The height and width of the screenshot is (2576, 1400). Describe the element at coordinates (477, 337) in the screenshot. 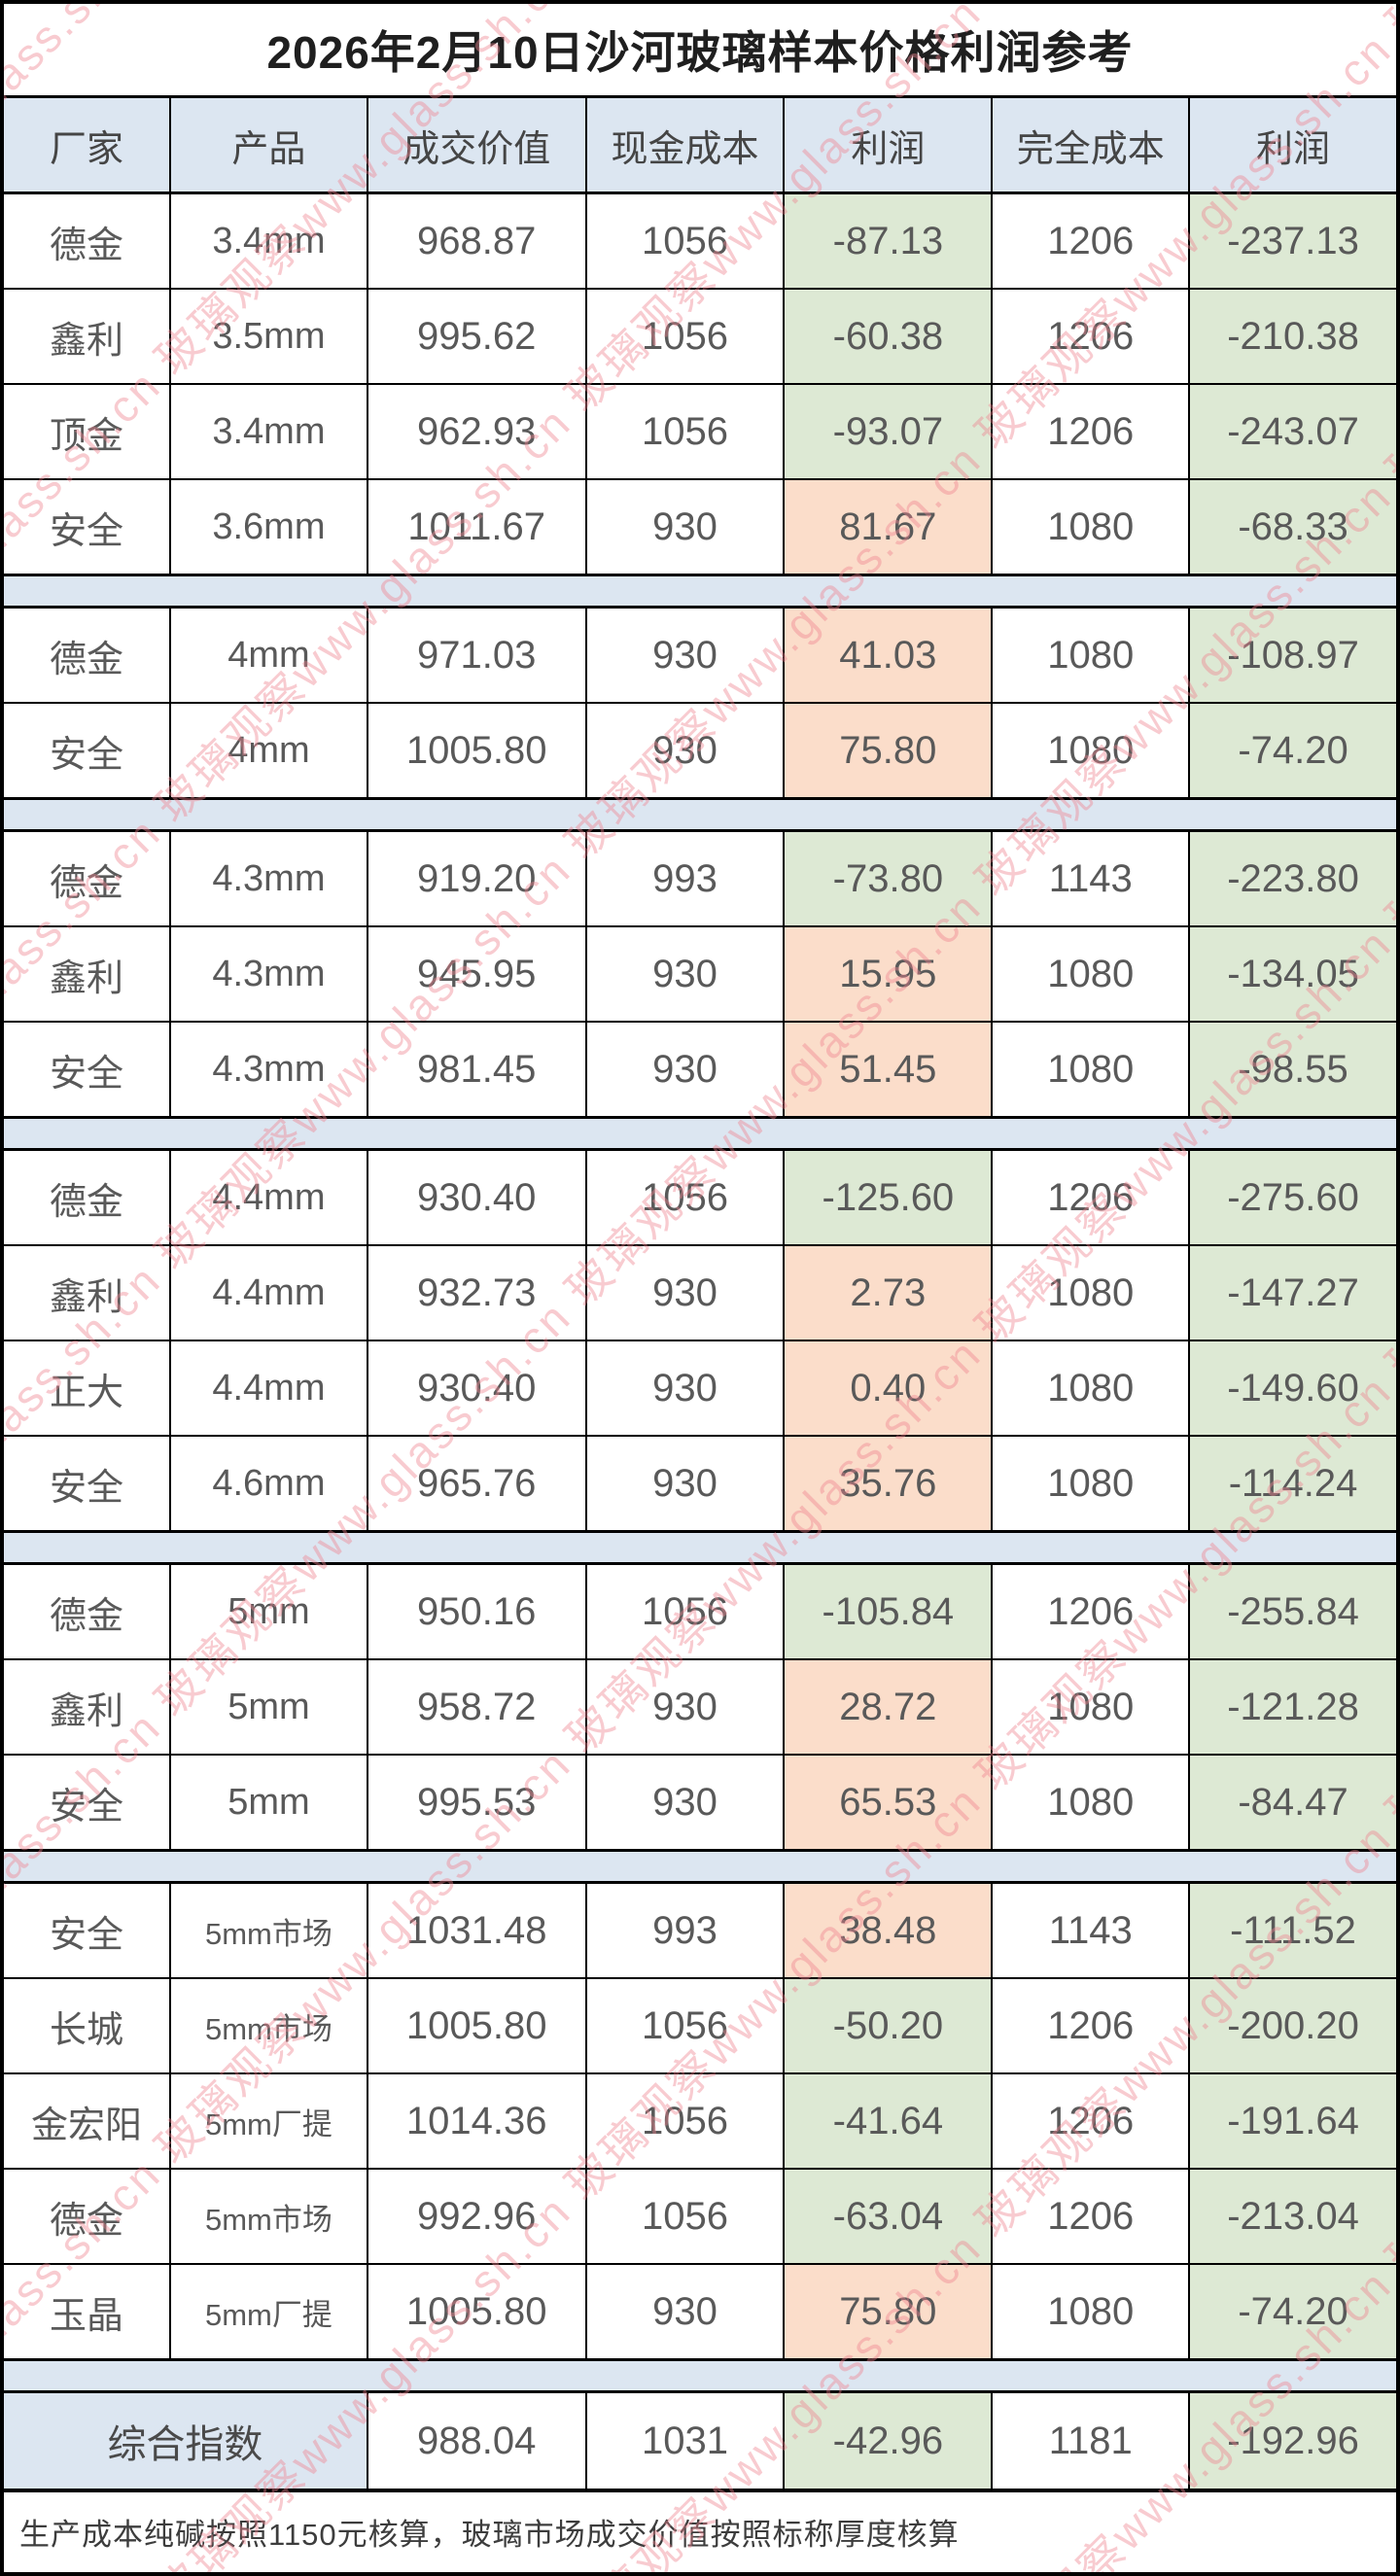

I see `price-cell: 995.62` at that location.